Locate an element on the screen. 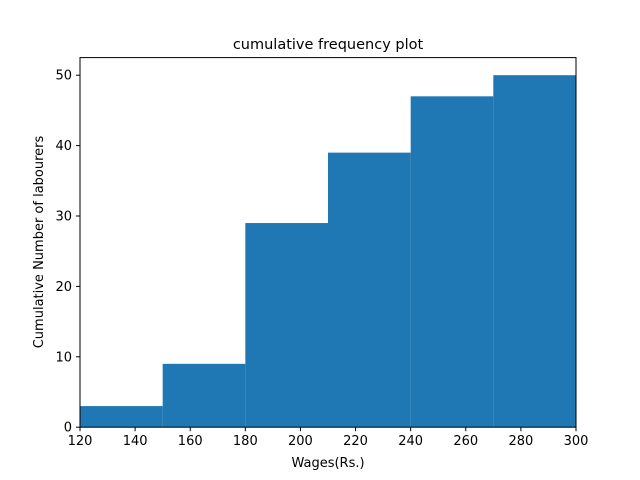 Image resolution: width=640 pixels, height=480 pixels. y-tick-label: 30 is located at coordinates (63, 217).